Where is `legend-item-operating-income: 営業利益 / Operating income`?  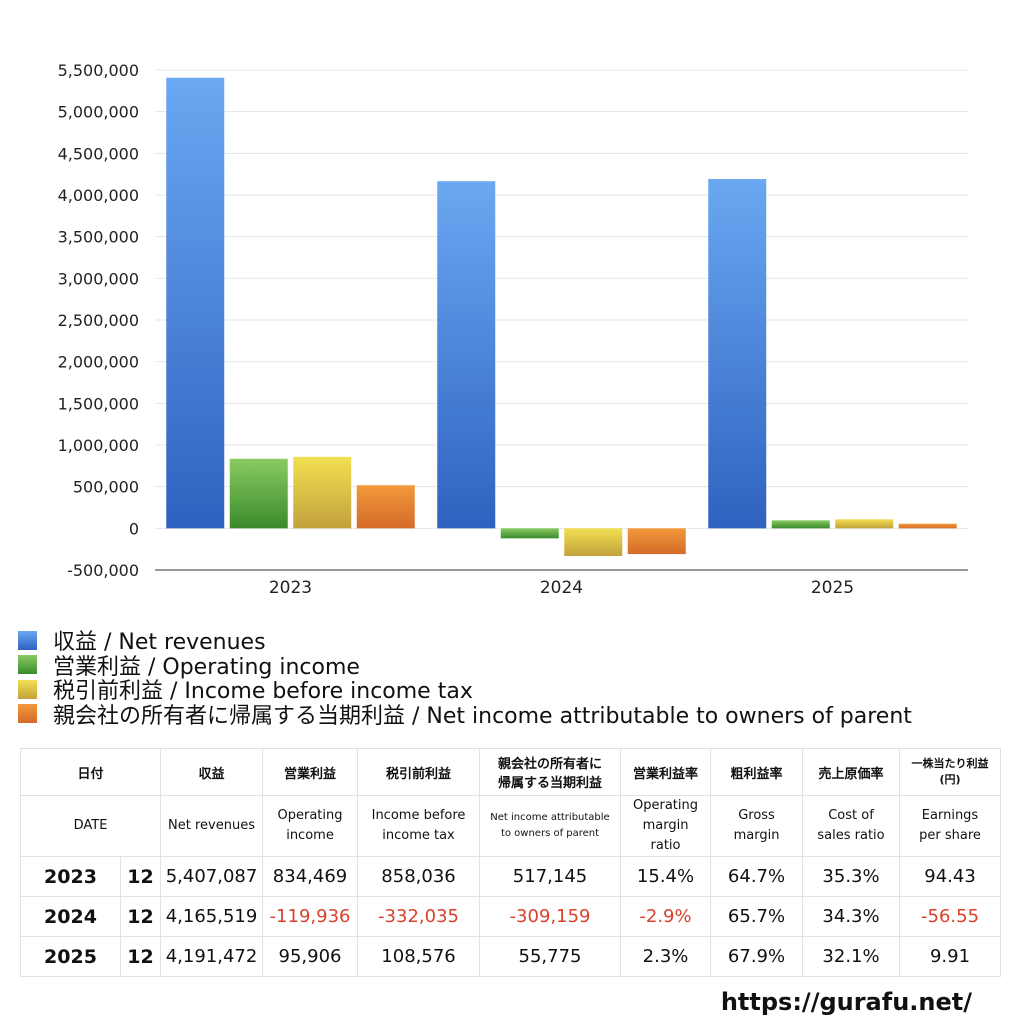 legend-item-operating-income: 営業利益 / Operating income is located at coordinates (465, 666).